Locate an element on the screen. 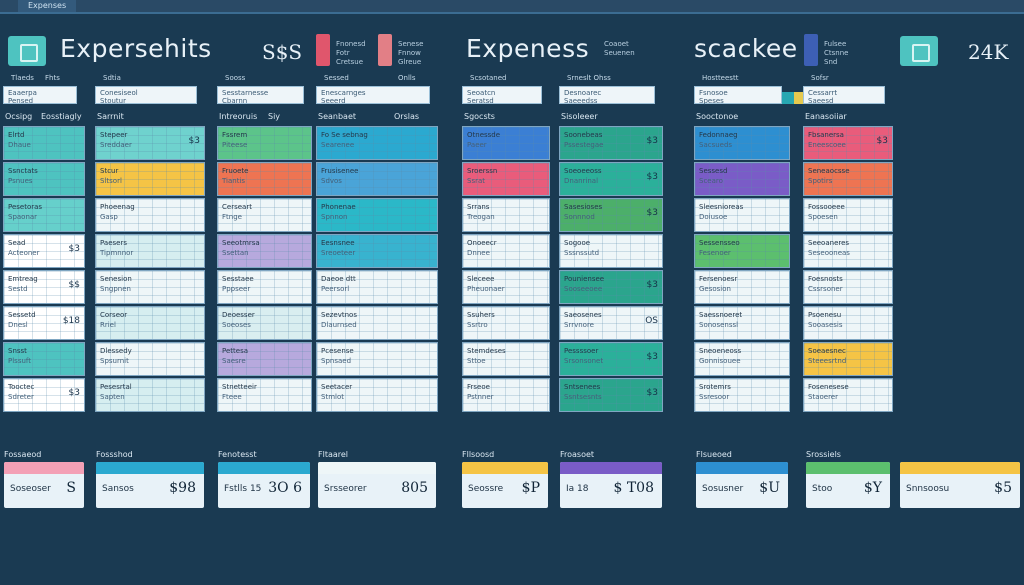 The height and width of the screenshot is (585, 1024). table-row: Ssuhers Ssrtro is located at coordinates (506, 323).